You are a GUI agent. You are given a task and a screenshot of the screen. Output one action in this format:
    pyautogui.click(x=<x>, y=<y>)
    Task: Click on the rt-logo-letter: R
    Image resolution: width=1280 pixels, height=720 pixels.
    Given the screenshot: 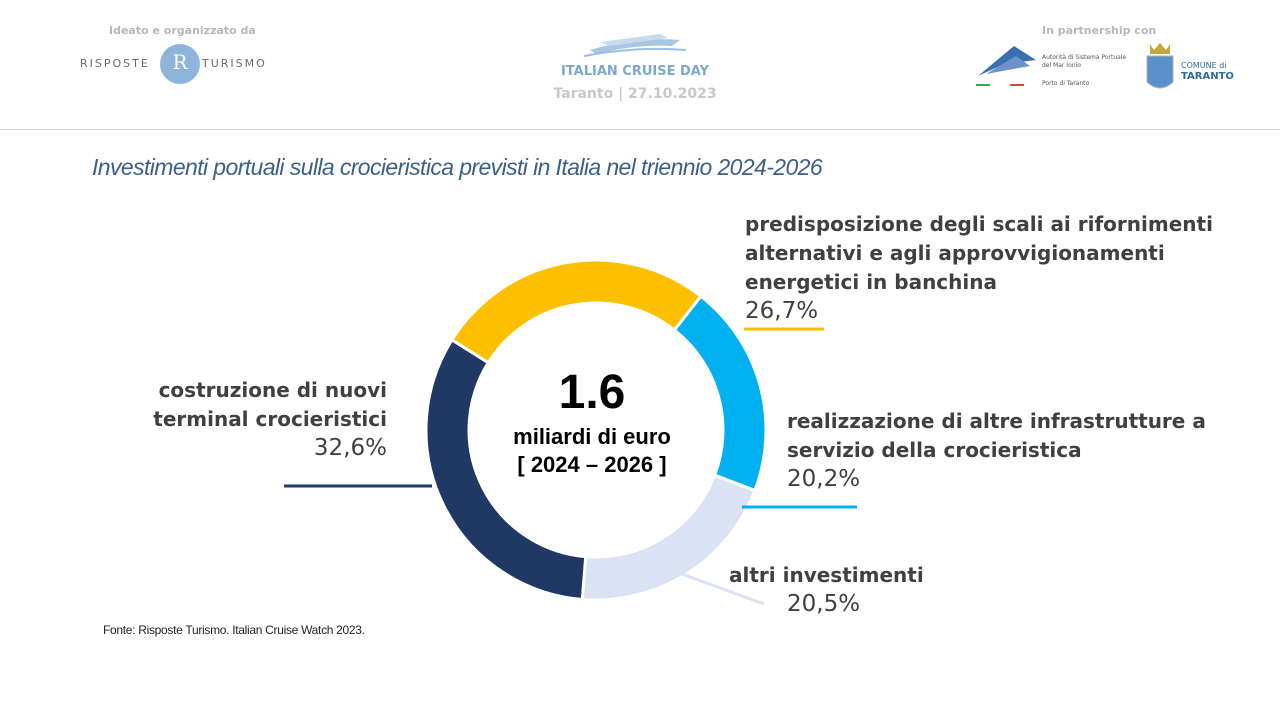 What is the action you would take?
    pyautogui.click(x=180, y=62)
    